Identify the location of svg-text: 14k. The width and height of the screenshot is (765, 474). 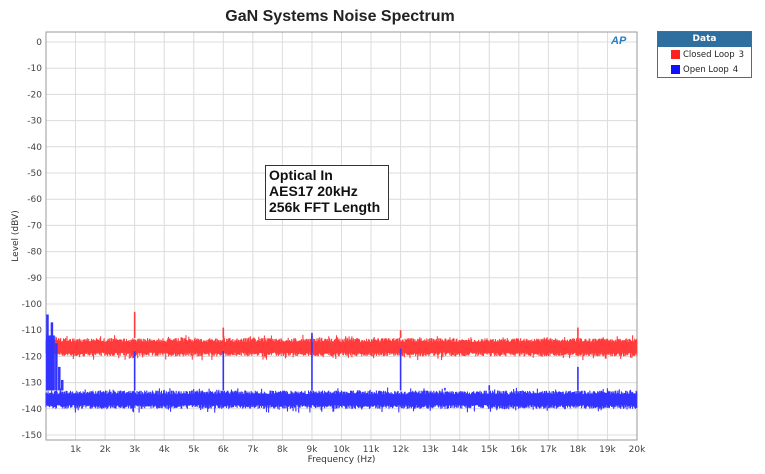
(459, 450).